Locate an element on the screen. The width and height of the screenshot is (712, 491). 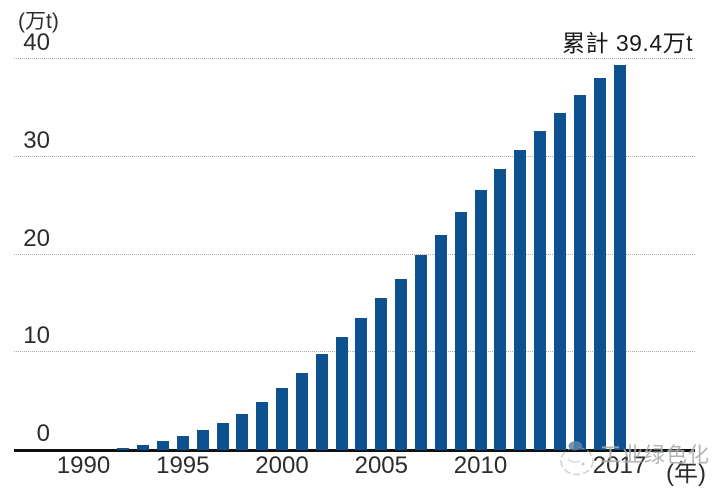
bar-2017 is located at coordinates (619, 257).